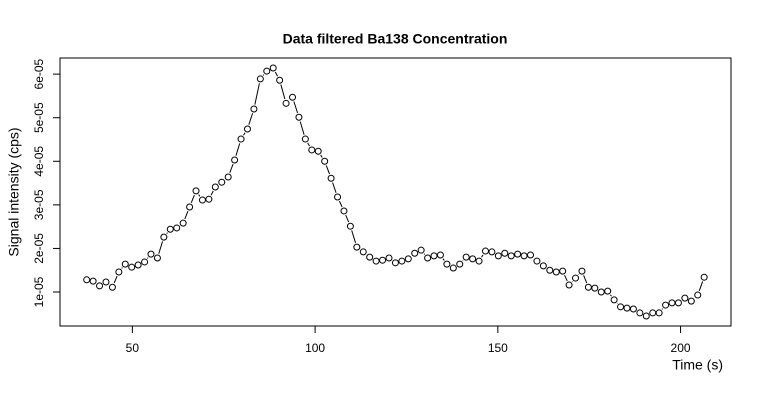  What do you see at coordinates (39, 161) in the screenshot?
I see `y-tick-label: 4e-05` at bounding box center [39, 161].